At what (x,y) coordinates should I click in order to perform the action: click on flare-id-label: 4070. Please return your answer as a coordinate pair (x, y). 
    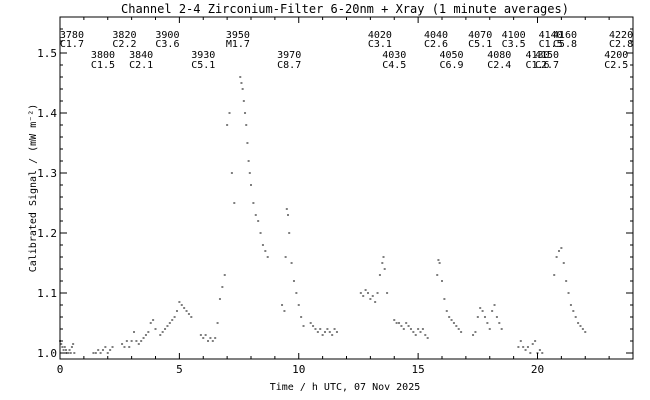
    Looking at the image, I should click on (480, 35).